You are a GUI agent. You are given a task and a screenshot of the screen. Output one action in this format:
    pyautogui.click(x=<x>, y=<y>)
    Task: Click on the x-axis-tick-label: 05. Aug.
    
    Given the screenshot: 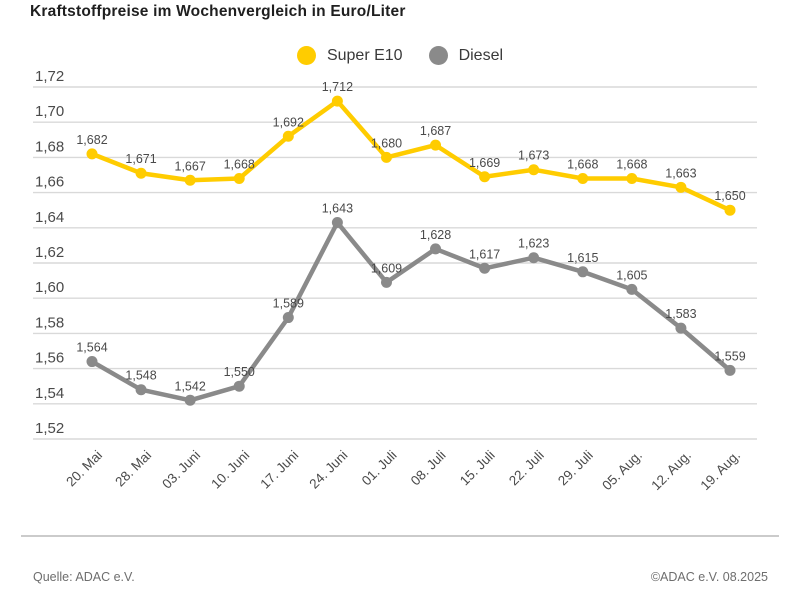 What is the action you would take?
    pyautogui.click(x=622, y=471)
    